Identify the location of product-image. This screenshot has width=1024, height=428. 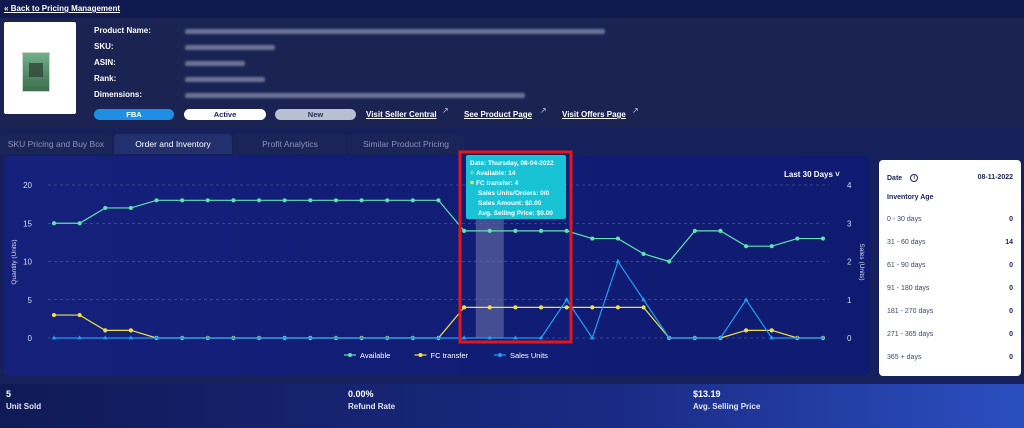
(40, 68).